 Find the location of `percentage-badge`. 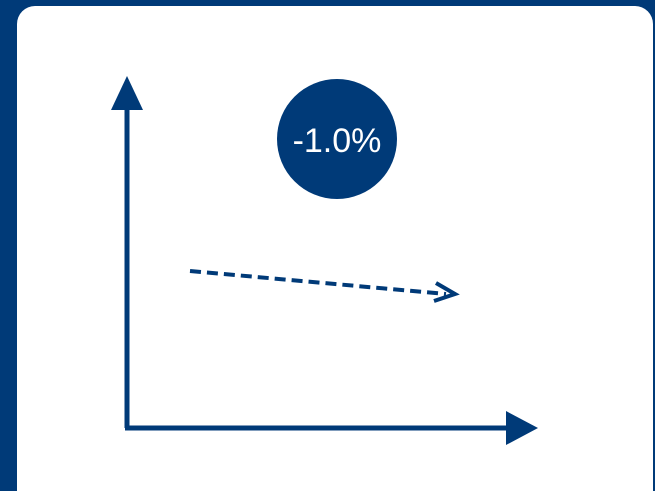

percentage-badge is located at coordinates (337, 139).